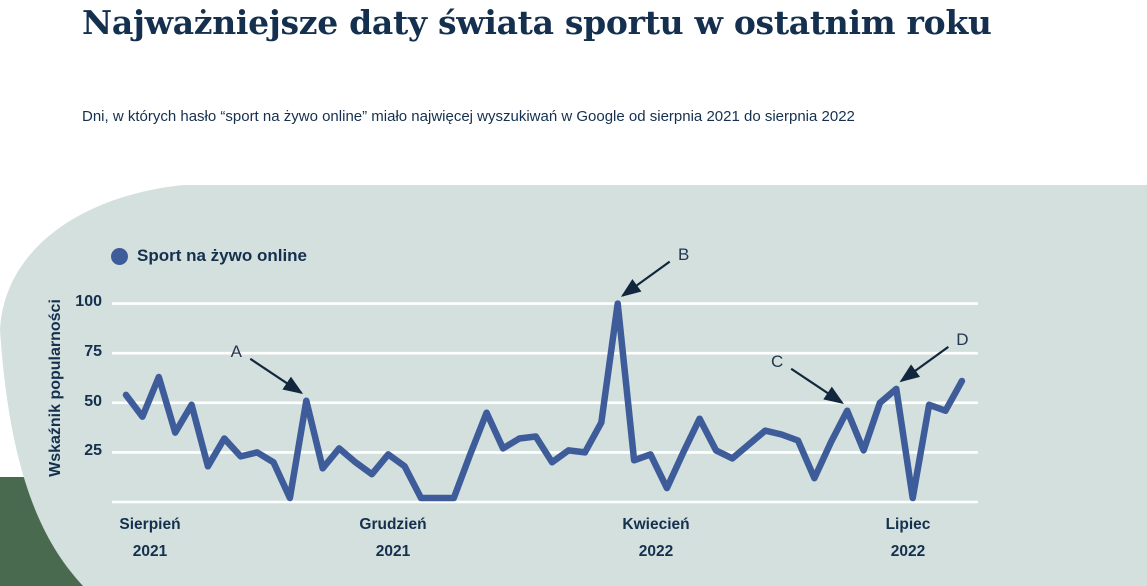 This screenshot has width=1147, height=586. I want to click on x-tick-kwiecien-2022: Kwiecień 2022, so click(656, 538).